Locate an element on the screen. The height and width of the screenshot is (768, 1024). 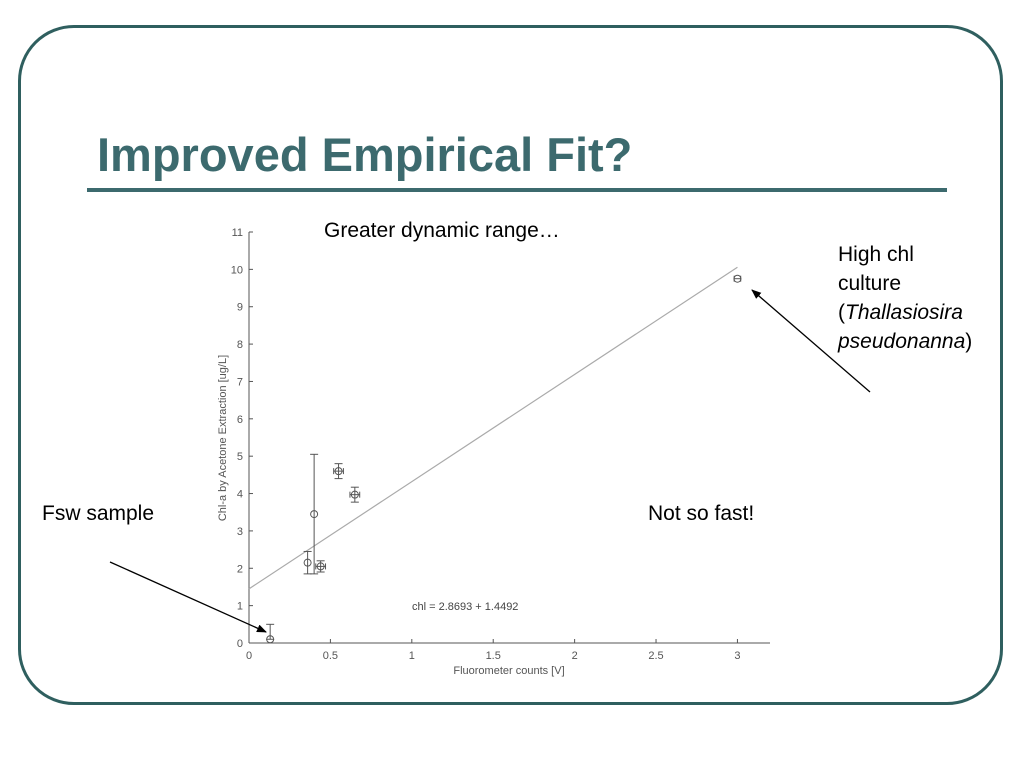
annotation-not-so-fast: Not so fast! is located at coordinates (701, 513).